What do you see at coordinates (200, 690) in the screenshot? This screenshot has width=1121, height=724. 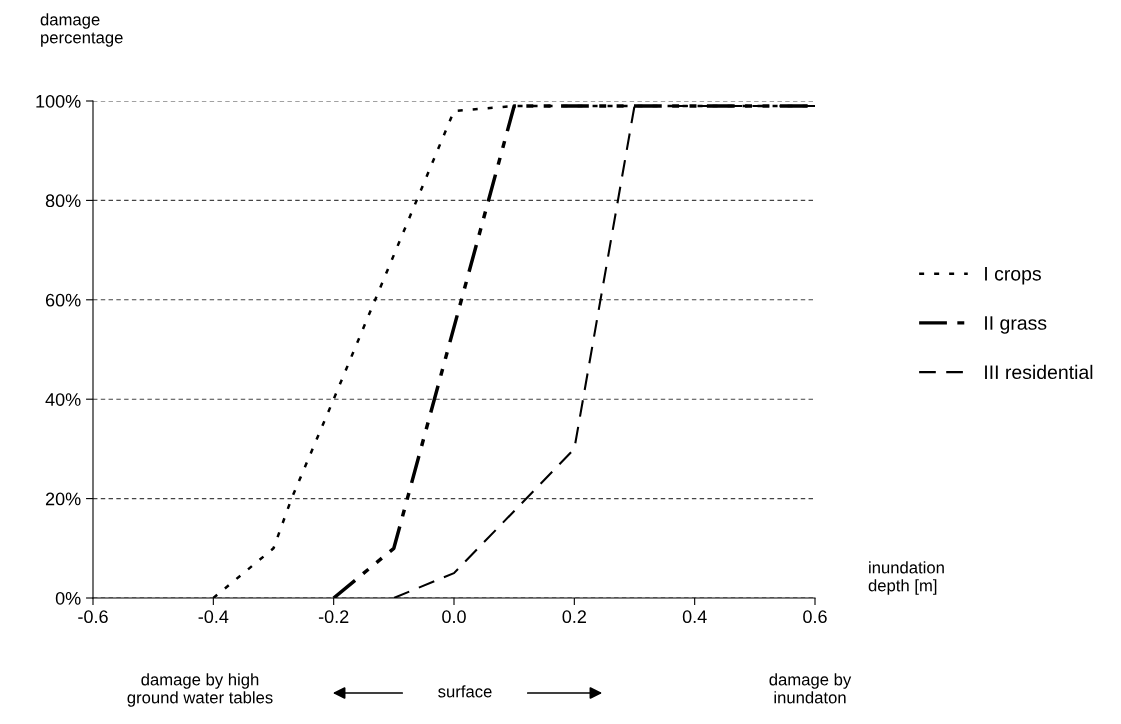 I see `text: damage by high ground water tables` at bounding box center [200, 690].